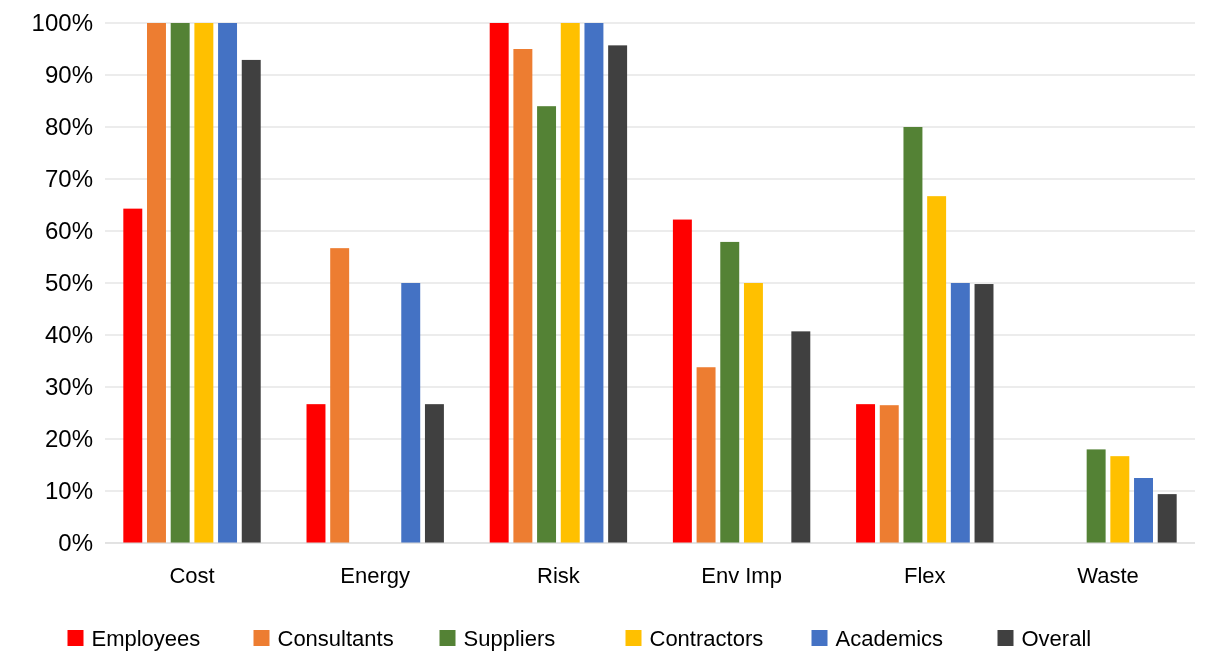 This screenshot has height=661, width=1211. Describe the element at coordinates (706, 638) in the screenshot. I see `legend-label: Contractors` at that location.